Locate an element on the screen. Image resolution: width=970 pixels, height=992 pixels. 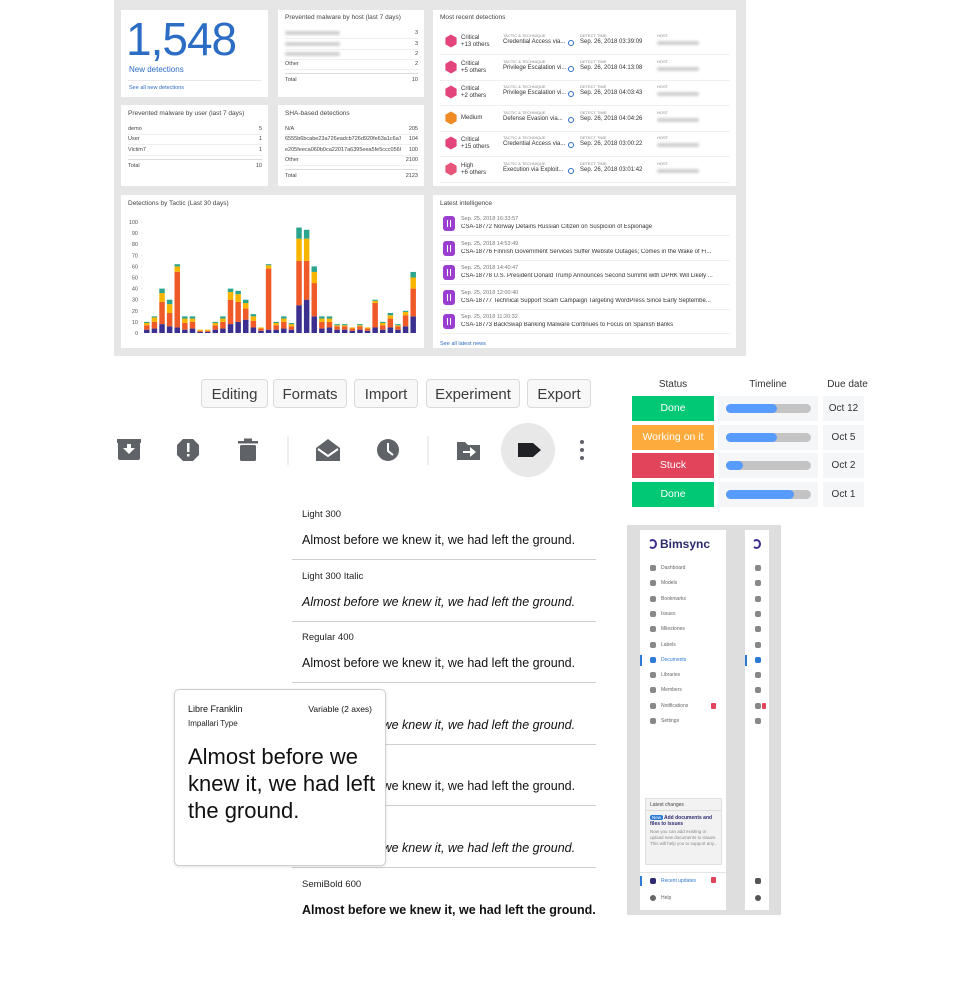
toolbar-button: Editing is located at coordinates (234, 393).